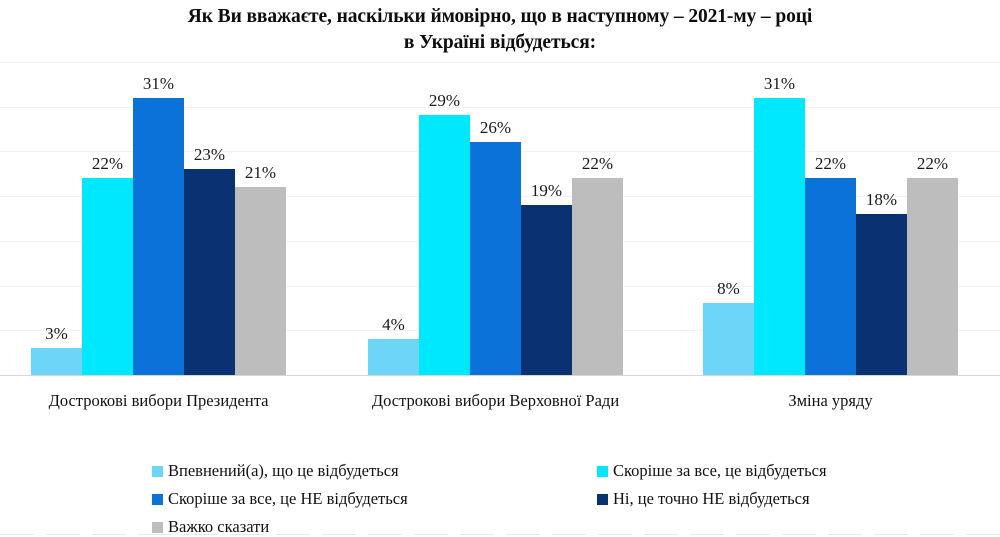 The image size is (1000, 537). Describe the element at coordinates (219, 526) in the screenshot. I see `legend-label: Важко сказати` at that location.